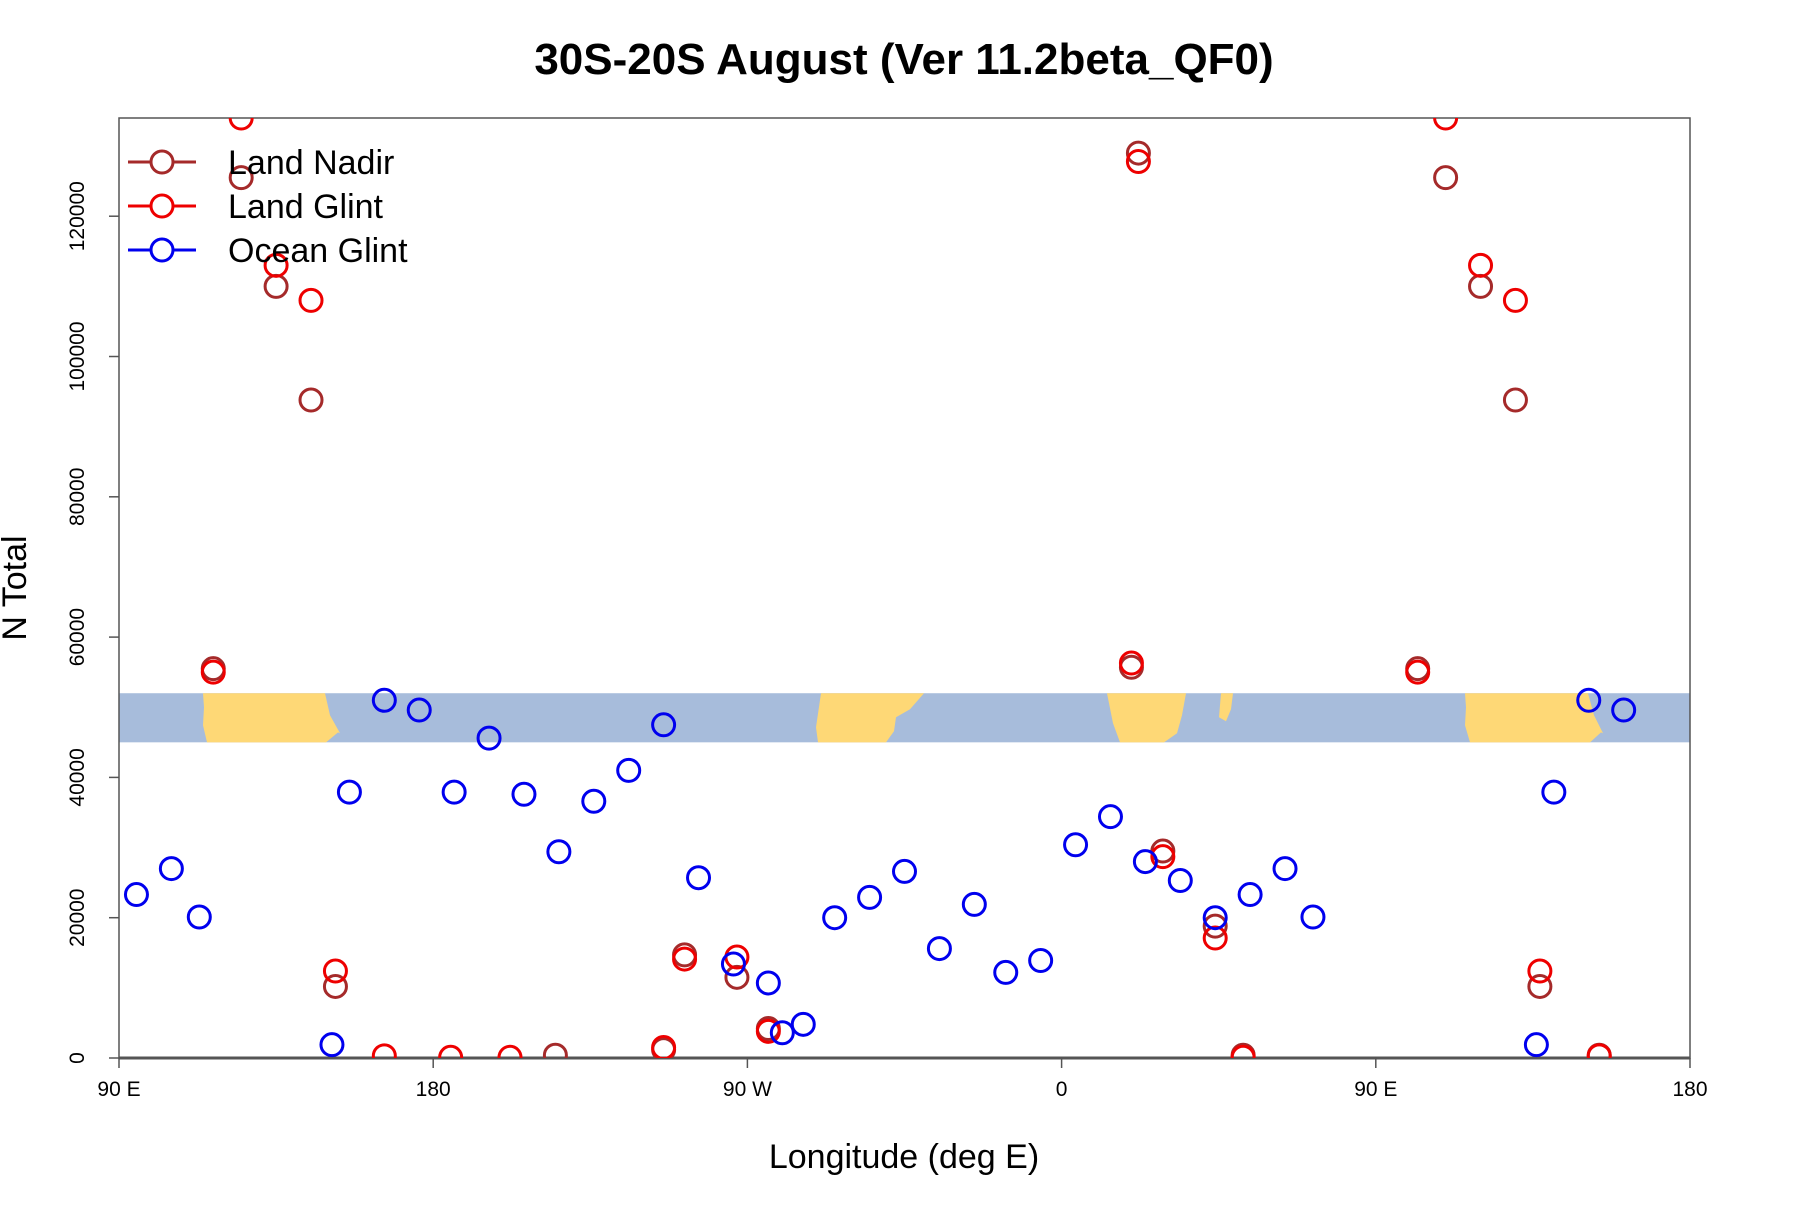 This screenshot has height=1205, width=1800. I want to click on y-tick-label: 20000, so click(77, 917).